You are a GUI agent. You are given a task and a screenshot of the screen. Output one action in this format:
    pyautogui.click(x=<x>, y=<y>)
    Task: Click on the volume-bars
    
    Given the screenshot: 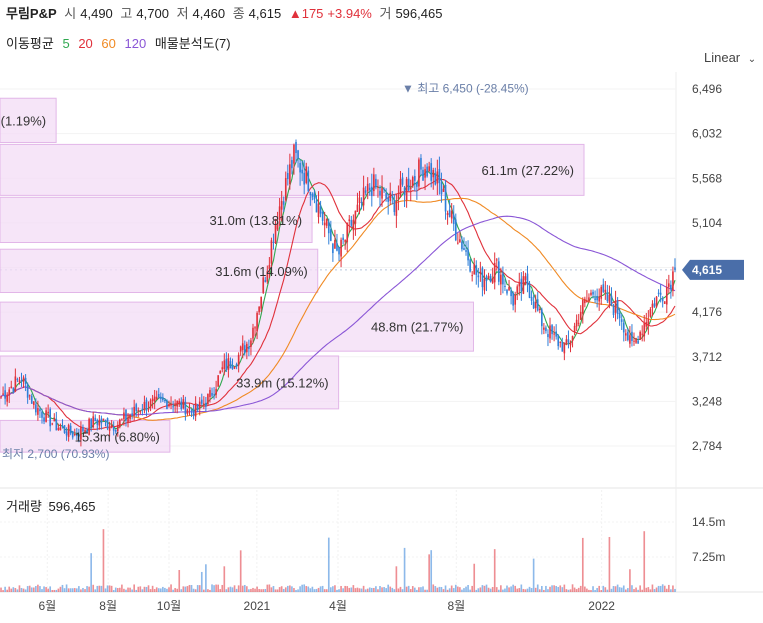 What is the action you would take?
    pyautogui.click(x=338, y=560)
    